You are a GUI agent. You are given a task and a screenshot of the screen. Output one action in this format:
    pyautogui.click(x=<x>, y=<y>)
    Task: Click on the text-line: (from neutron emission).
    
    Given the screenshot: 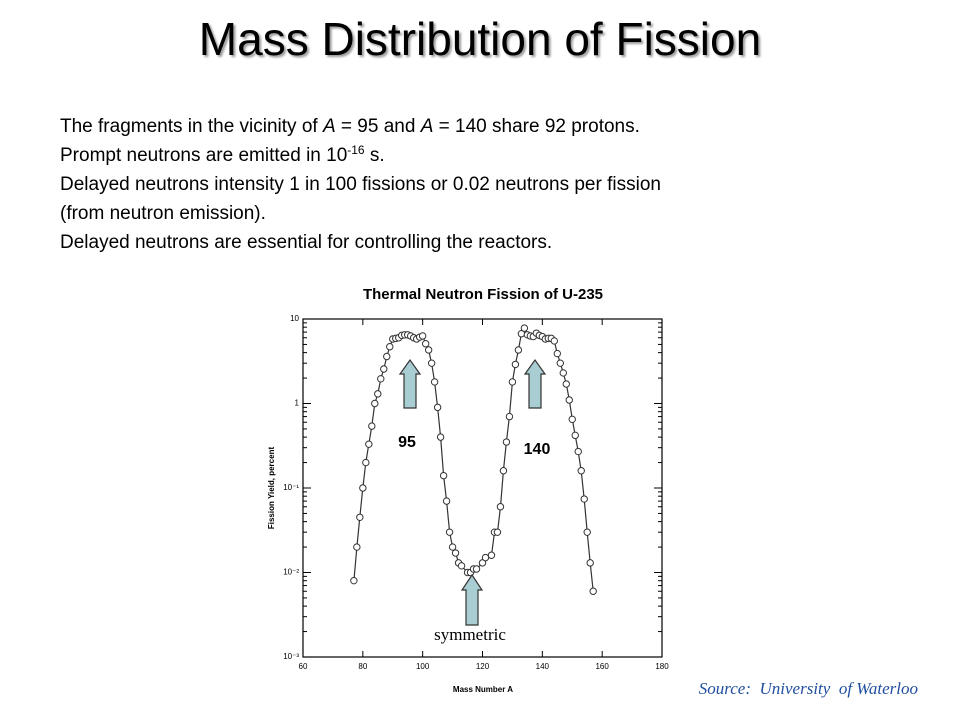 What is the action you would take?
    pyautogui.click(x=360, y=213)
    